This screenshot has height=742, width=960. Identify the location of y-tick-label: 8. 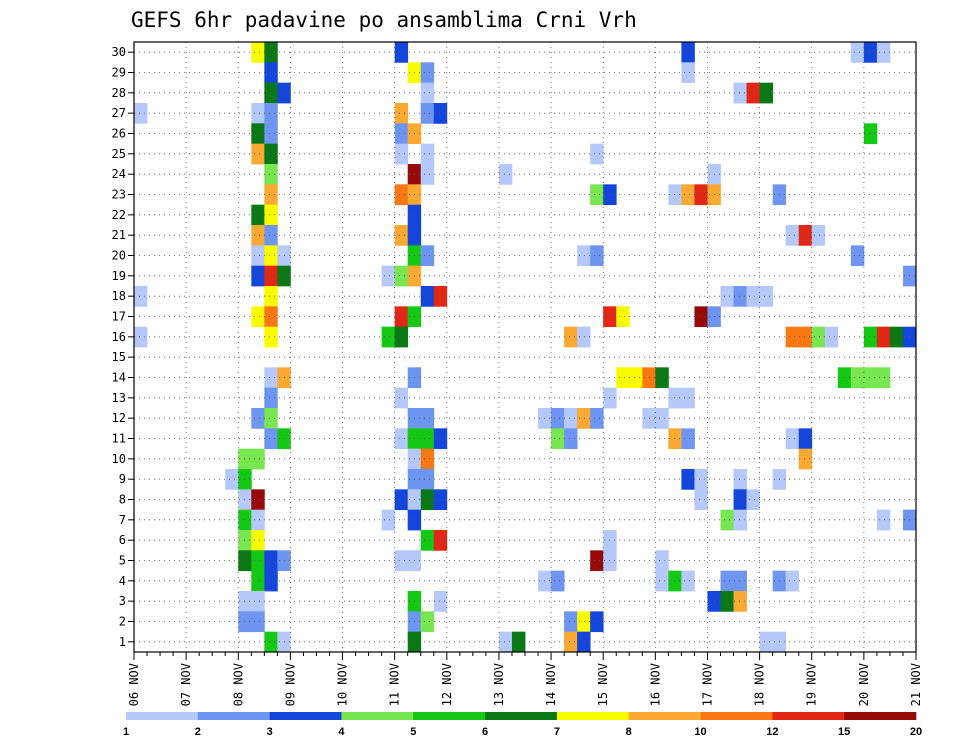
(122, 500).